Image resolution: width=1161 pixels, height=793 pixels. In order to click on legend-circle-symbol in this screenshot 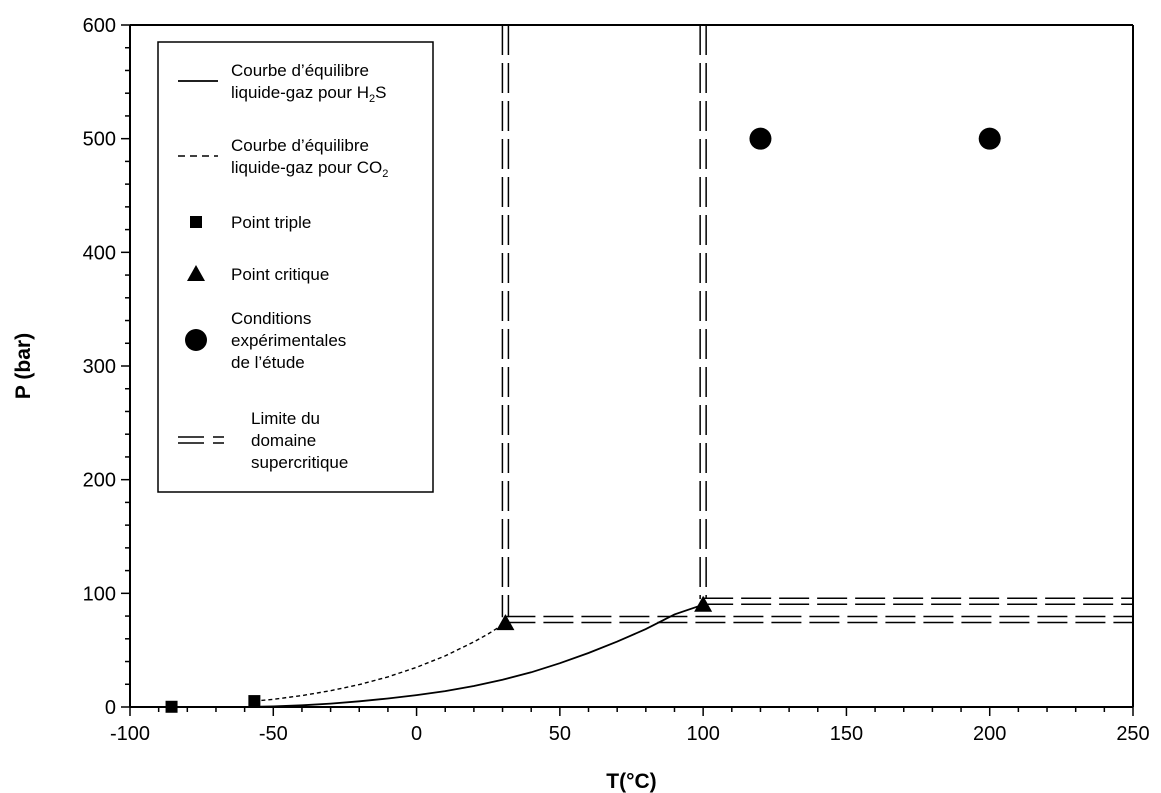, I will do `click(196, 340)`.